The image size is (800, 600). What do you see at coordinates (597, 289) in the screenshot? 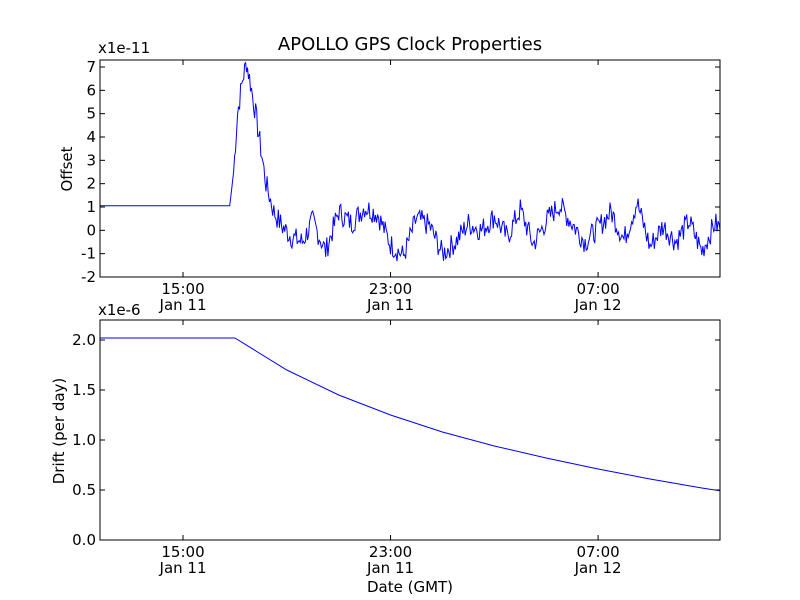
I see `offset-x-tick-time: 07:00` at bounding box center [597, 289].